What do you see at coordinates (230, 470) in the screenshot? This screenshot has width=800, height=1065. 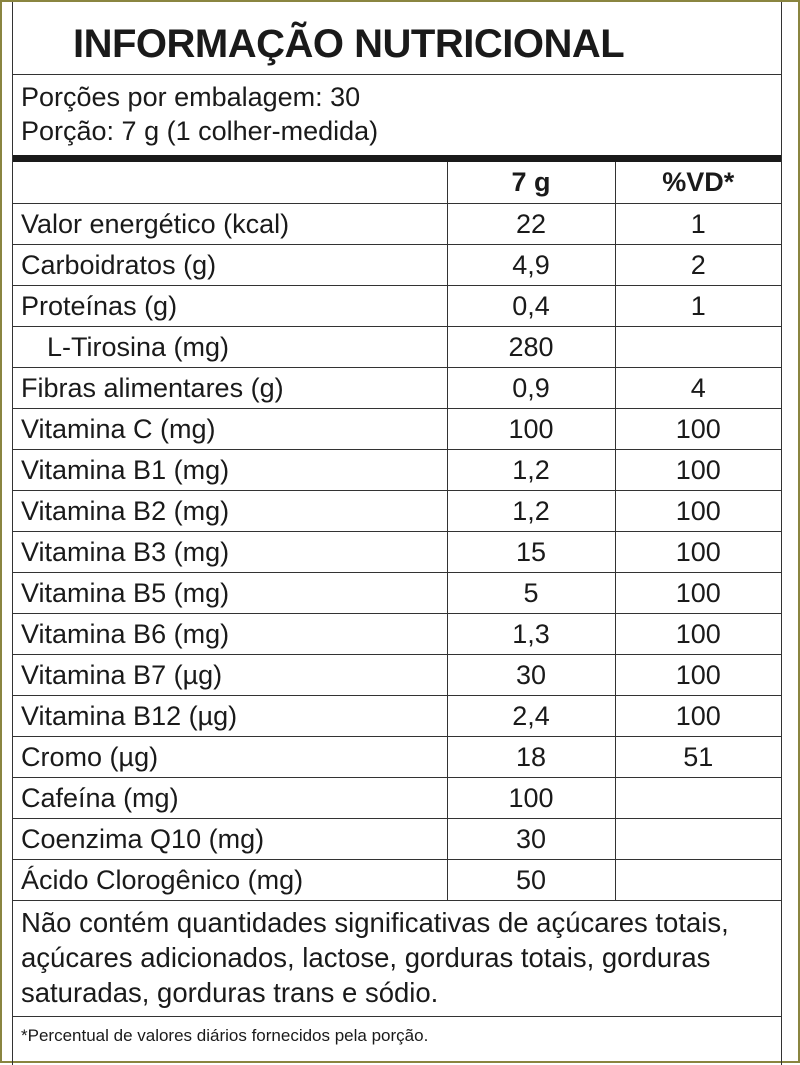 I see `nutrient-label: Vitamina B1 (mg)` at bounding box center [230, 470].